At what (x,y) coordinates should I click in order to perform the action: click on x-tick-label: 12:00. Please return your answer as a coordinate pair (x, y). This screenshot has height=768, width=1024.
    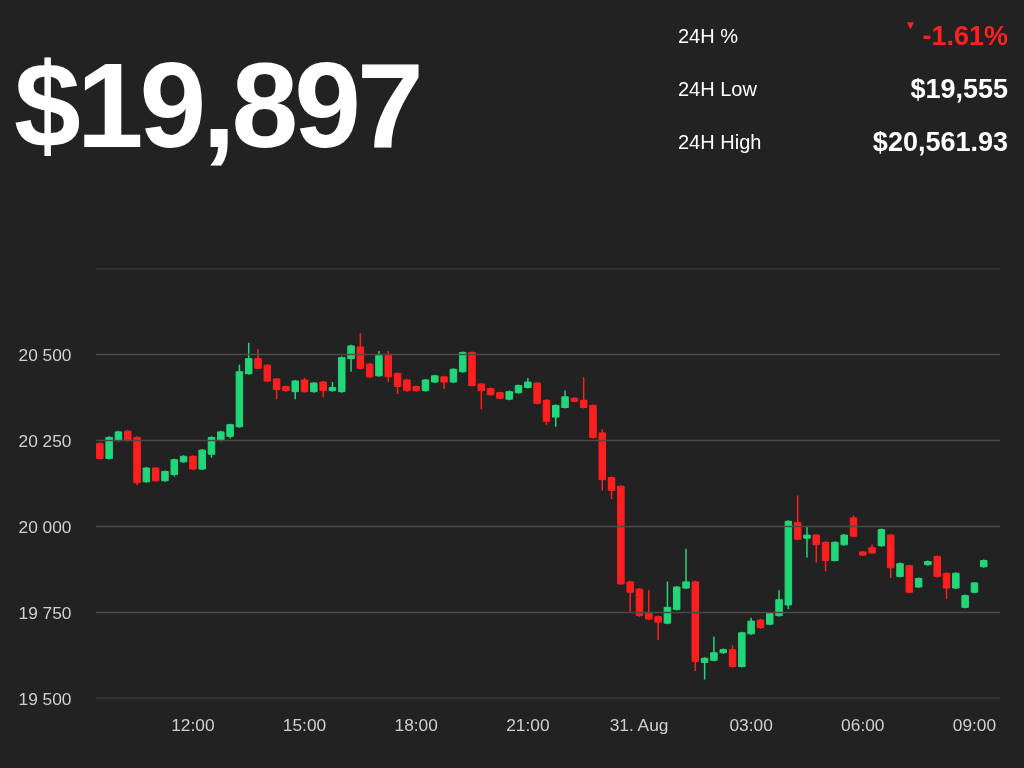
    Looking at the image, I should click on (193, 724).